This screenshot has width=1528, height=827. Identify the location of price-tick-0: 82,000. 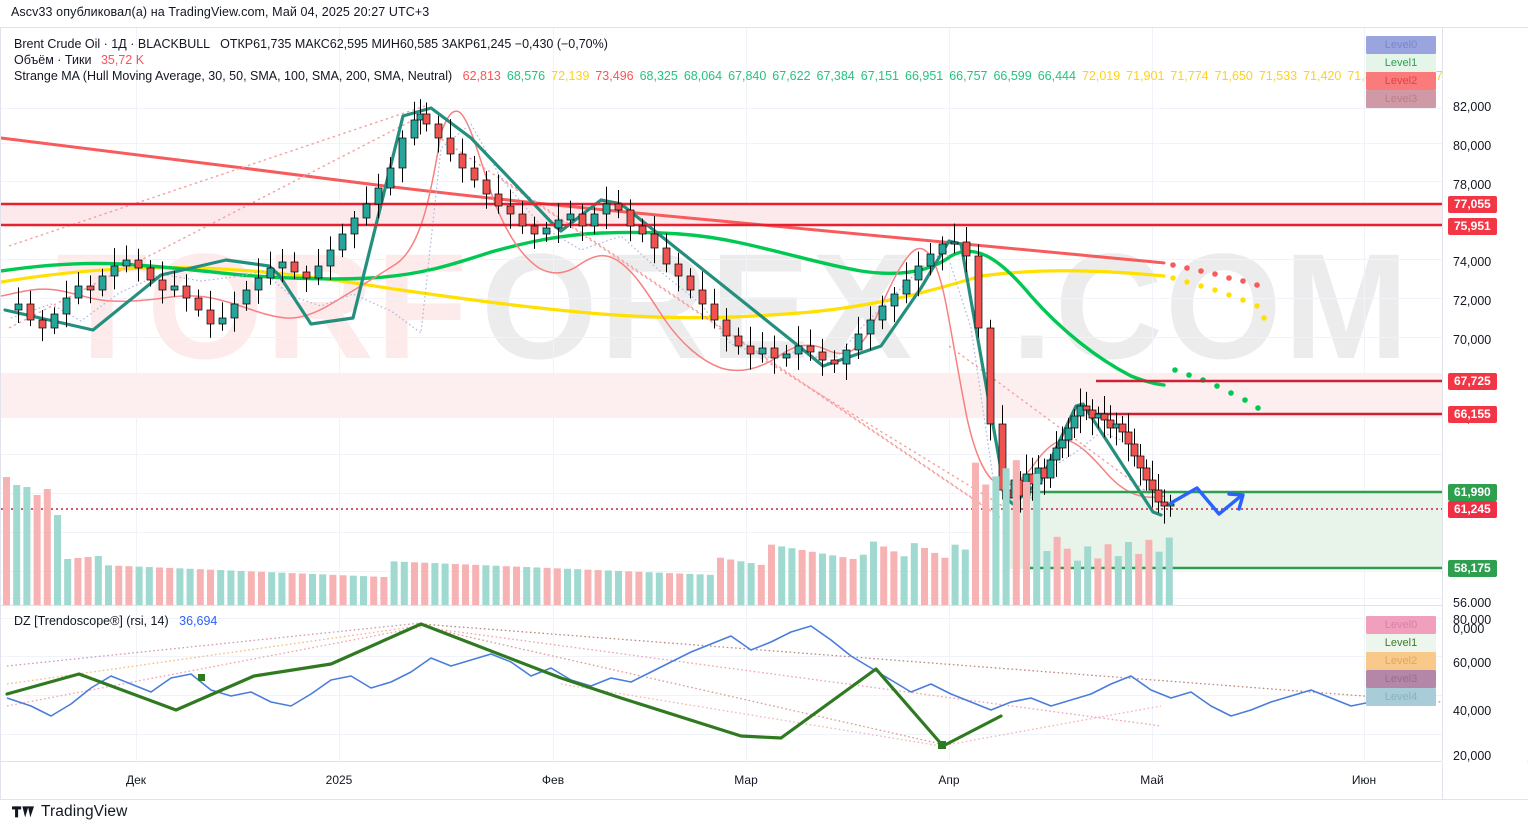
(1472, 107).